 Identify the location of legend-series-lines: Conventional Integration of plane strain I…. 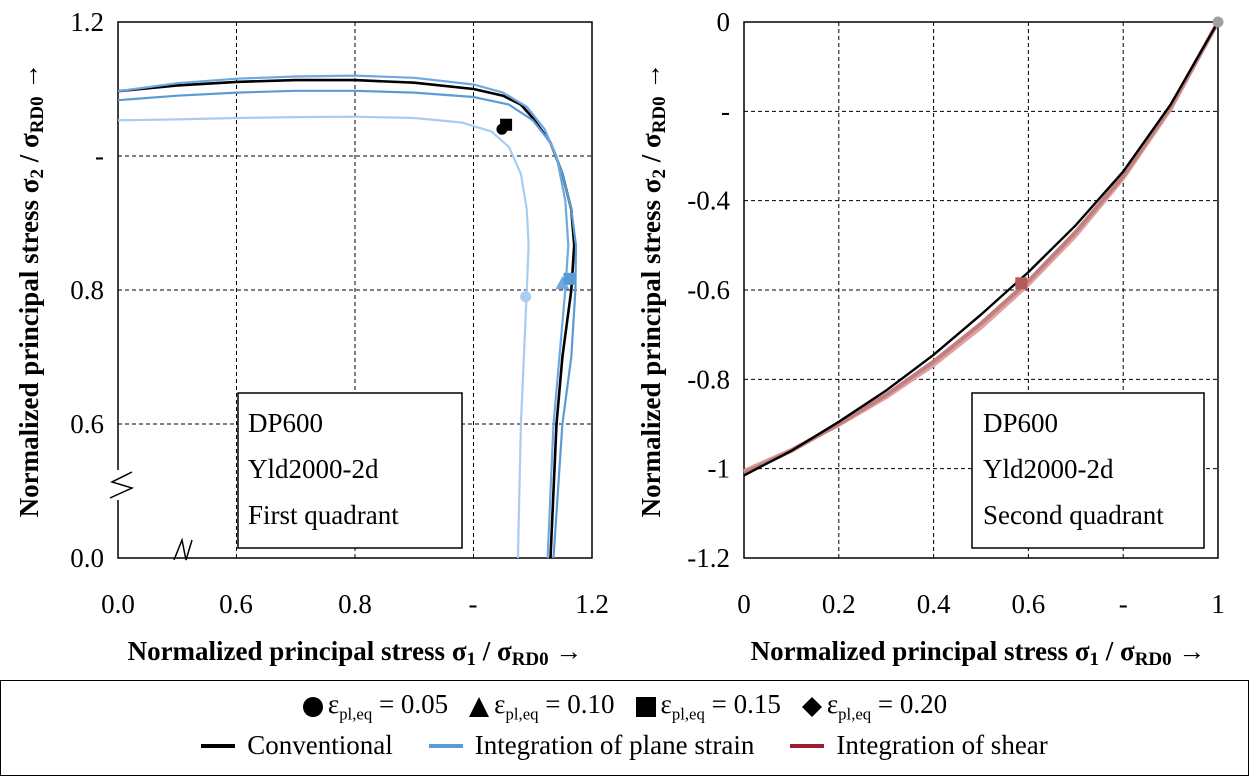
(624, 743).